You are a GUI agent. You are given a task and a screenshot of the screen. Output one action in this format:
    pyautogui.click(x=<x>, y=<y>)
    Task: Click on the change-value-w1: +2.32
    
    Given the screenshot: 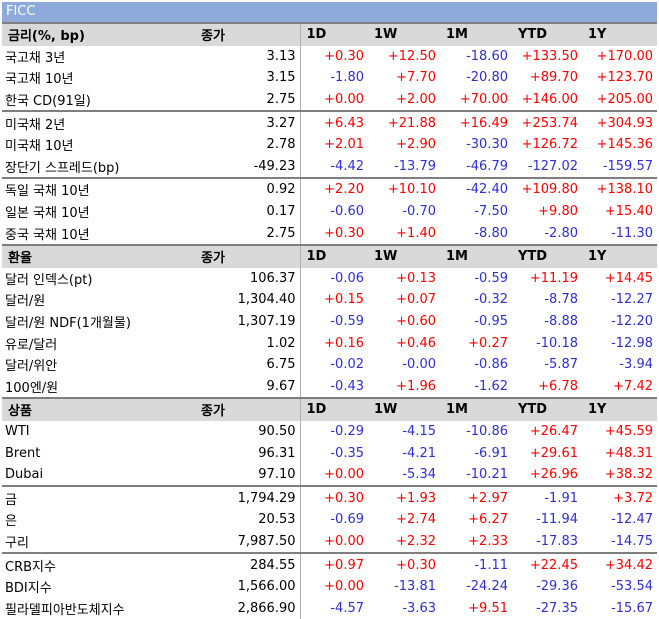 What is the action you would take?
    pyautogui.click(x=416, y=541)
    